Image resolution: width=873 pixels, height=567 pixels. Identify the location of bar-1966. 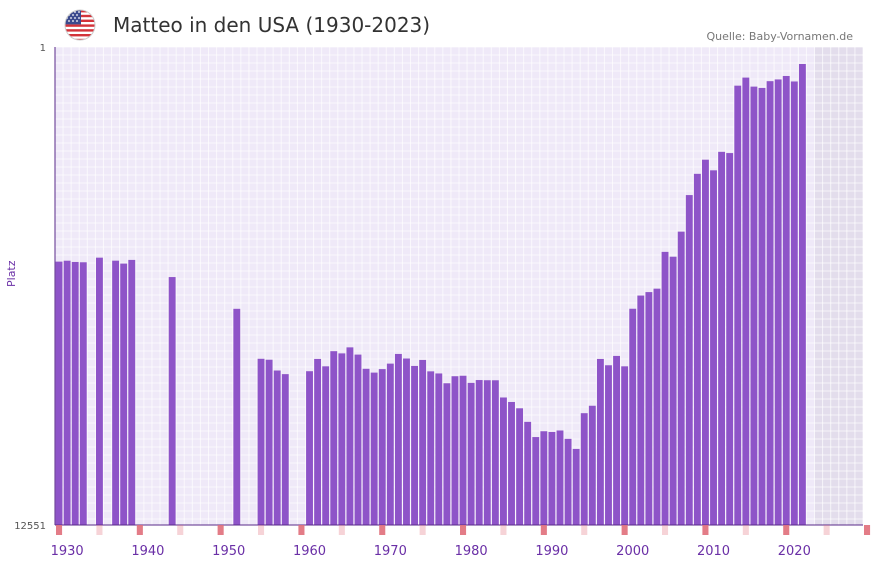
(358, 439).